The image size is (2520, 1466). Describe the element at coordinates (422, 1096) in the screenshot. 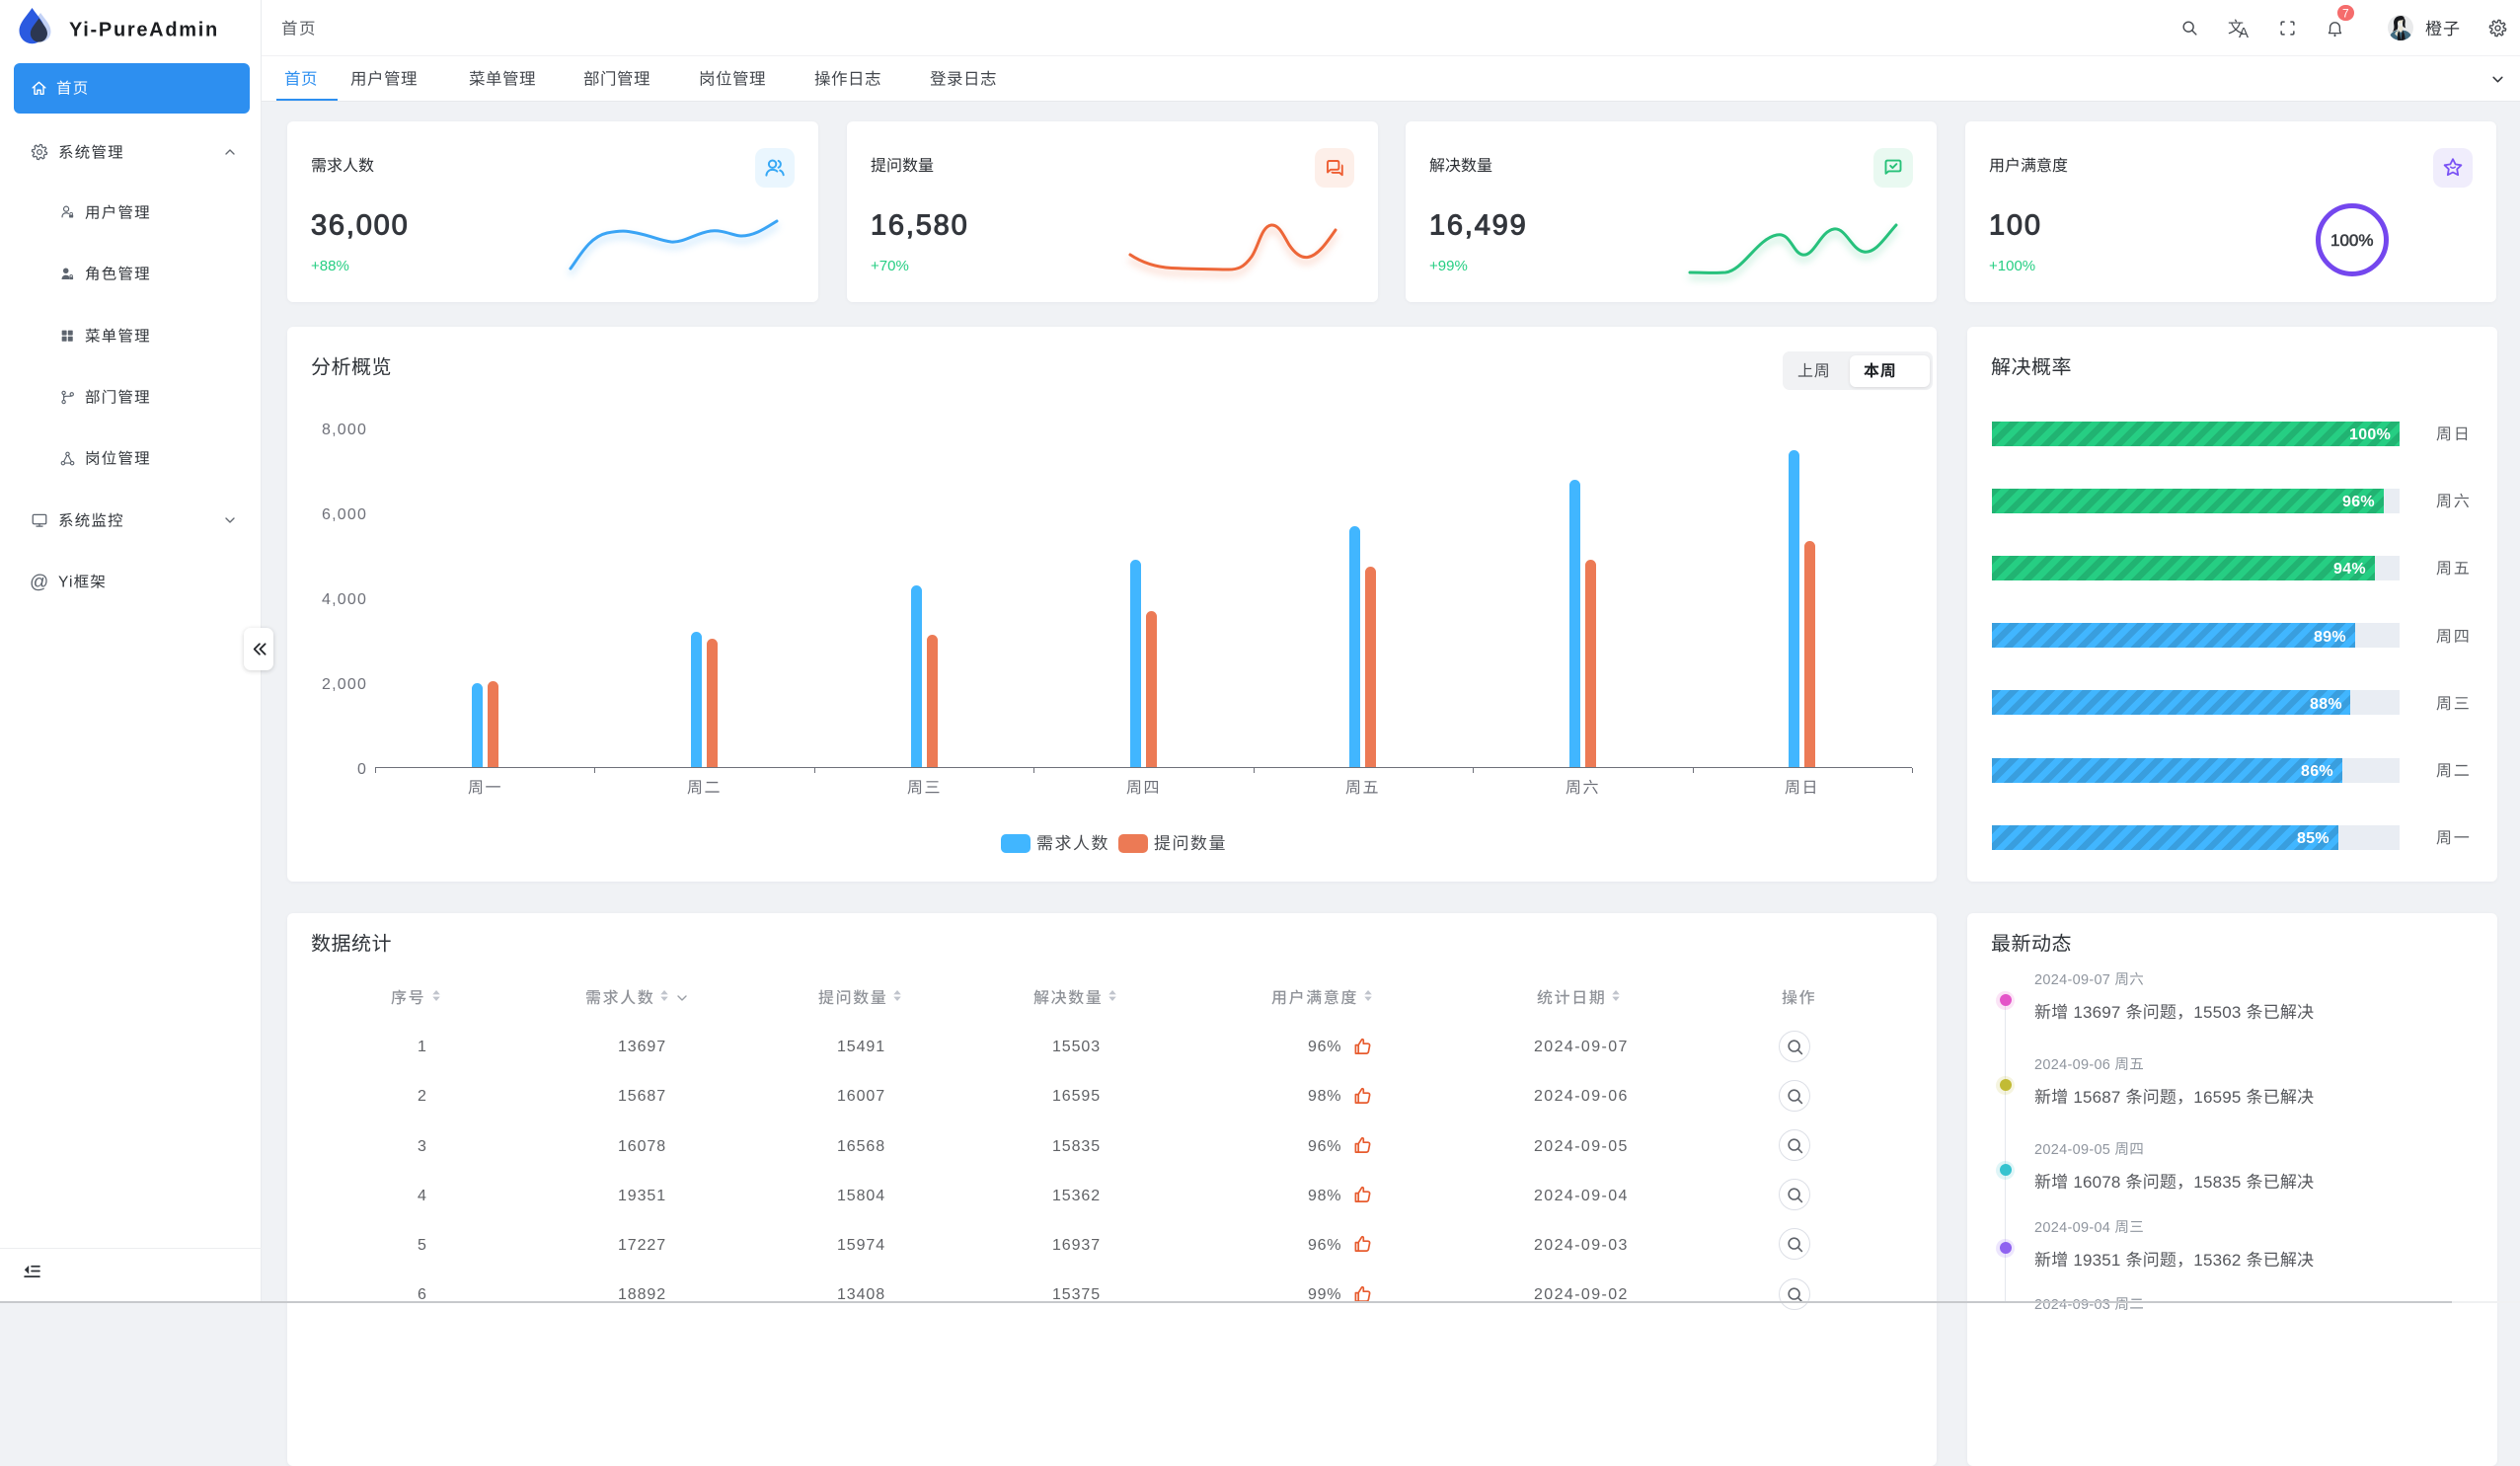

I see `svg-text: 2` at that location.